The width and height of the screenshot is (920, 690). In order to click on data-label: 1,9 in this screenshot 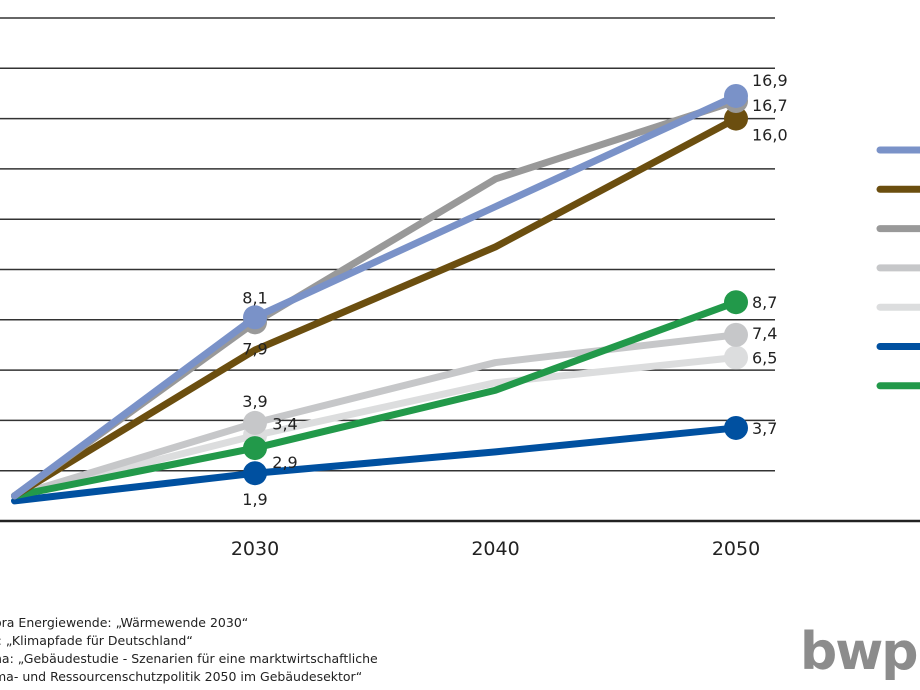, I will do `click(254, 499)`.